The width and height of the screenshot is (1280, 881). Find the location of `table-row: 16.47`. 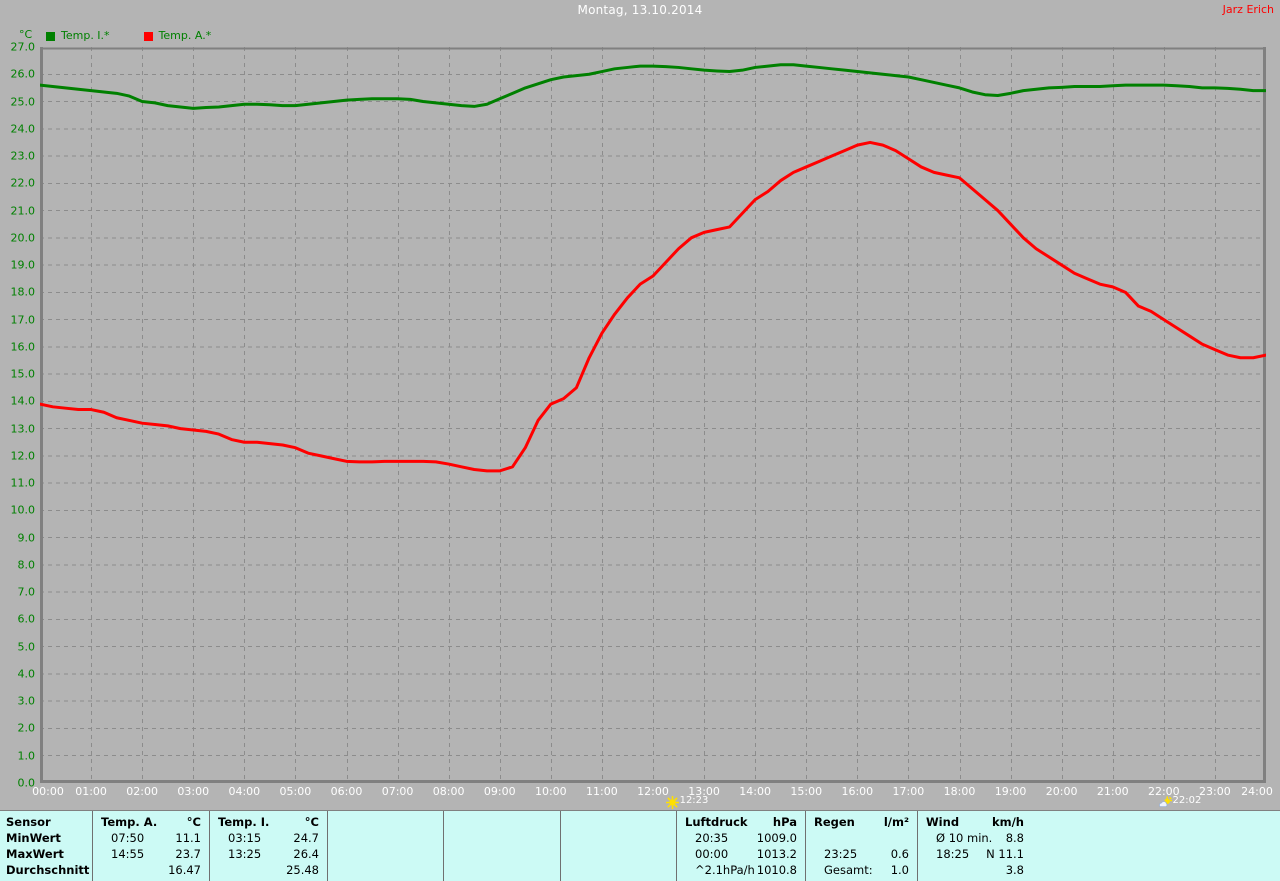

table-row: 16.47 is located at coordinates (151, 870).